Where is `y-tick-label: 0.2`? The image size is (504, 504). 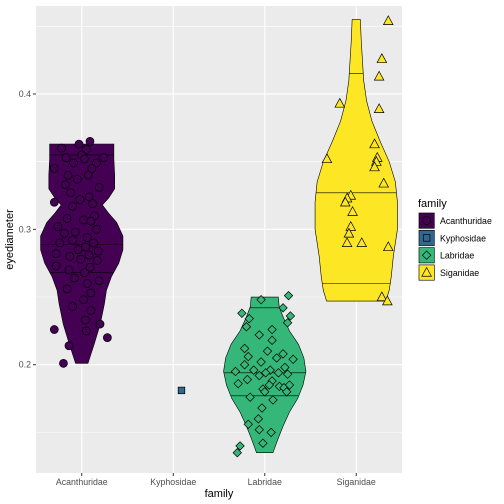 y-tick-label: 0.2 is located at coordinates (25, 365).